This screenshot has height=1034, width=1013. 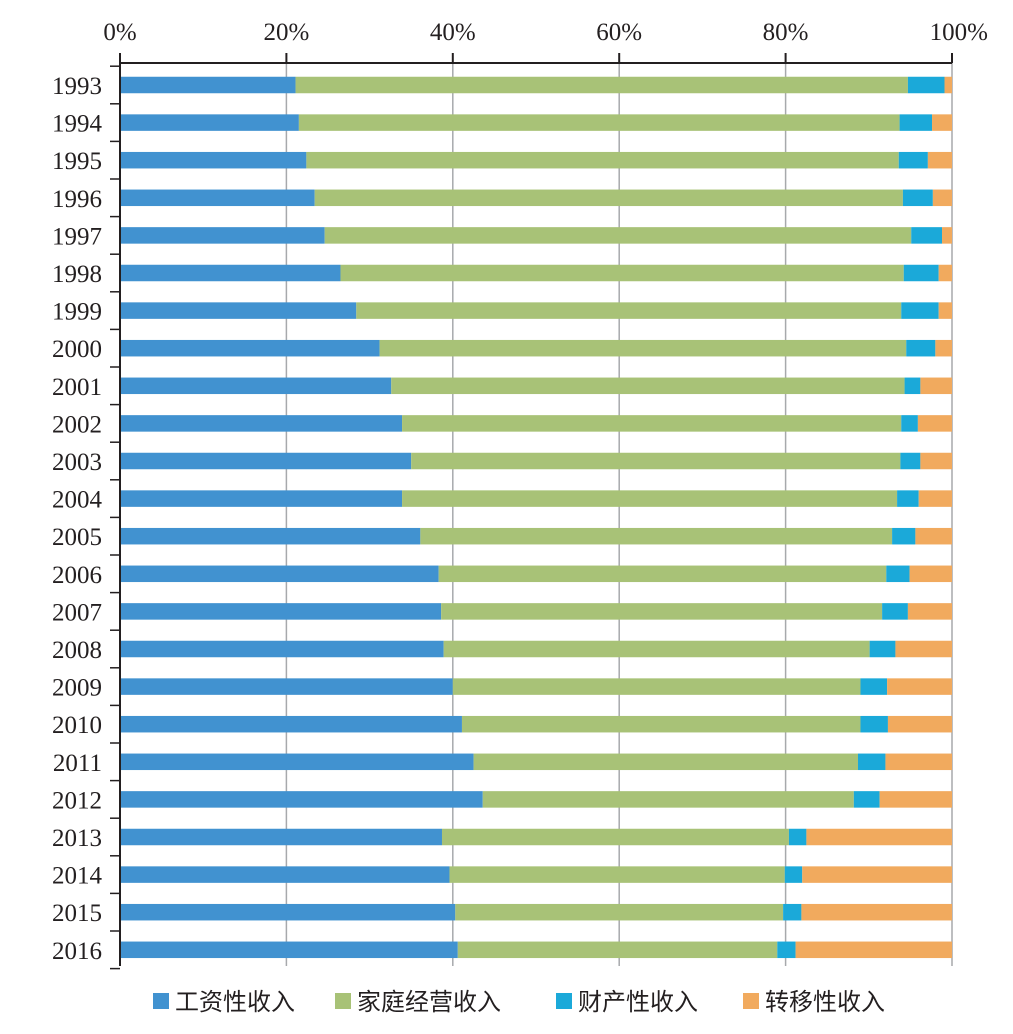 I want to click on y-tick-label: 2002, so click(x=77, y=424).